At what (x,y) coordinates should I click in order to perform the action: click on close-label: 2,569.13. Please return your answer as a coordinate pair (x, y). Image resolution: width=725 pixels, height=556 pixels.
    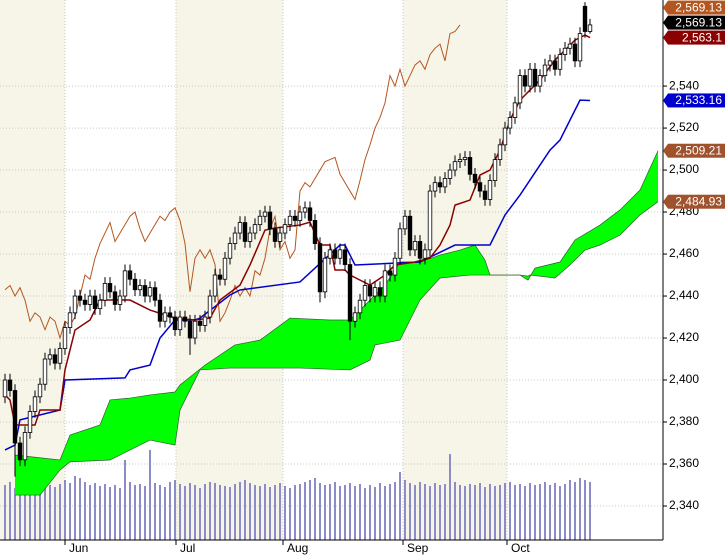
    Looking at the image, I should click on (698, 22).